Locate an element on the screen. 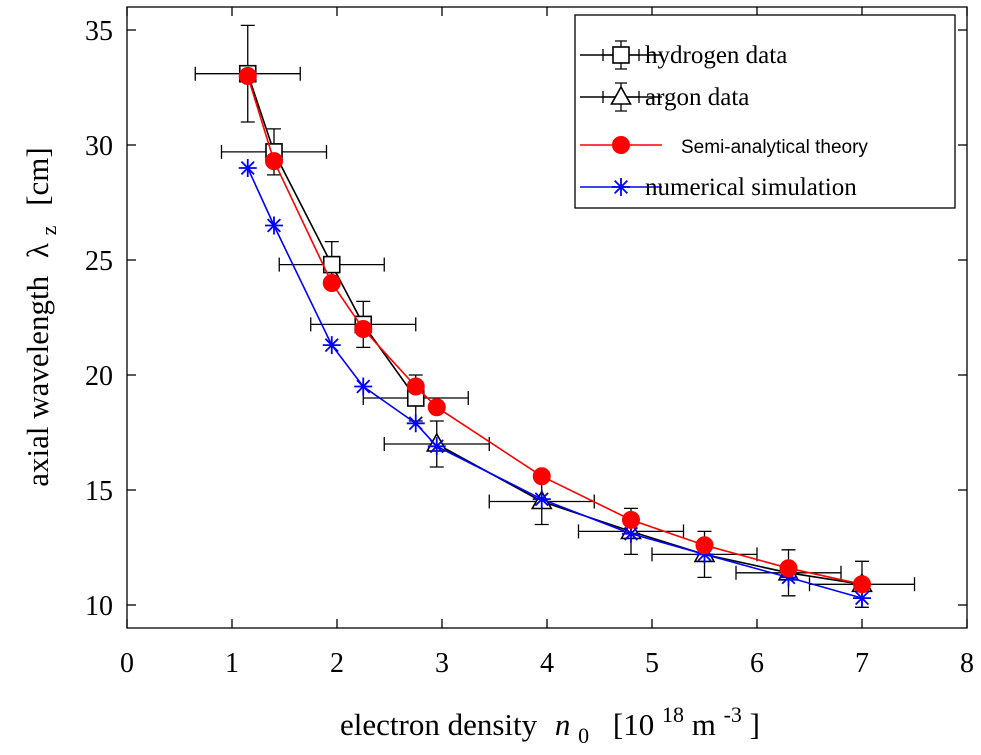  x-label-unit-exp2: -3 is located at coordinates (733, 714).